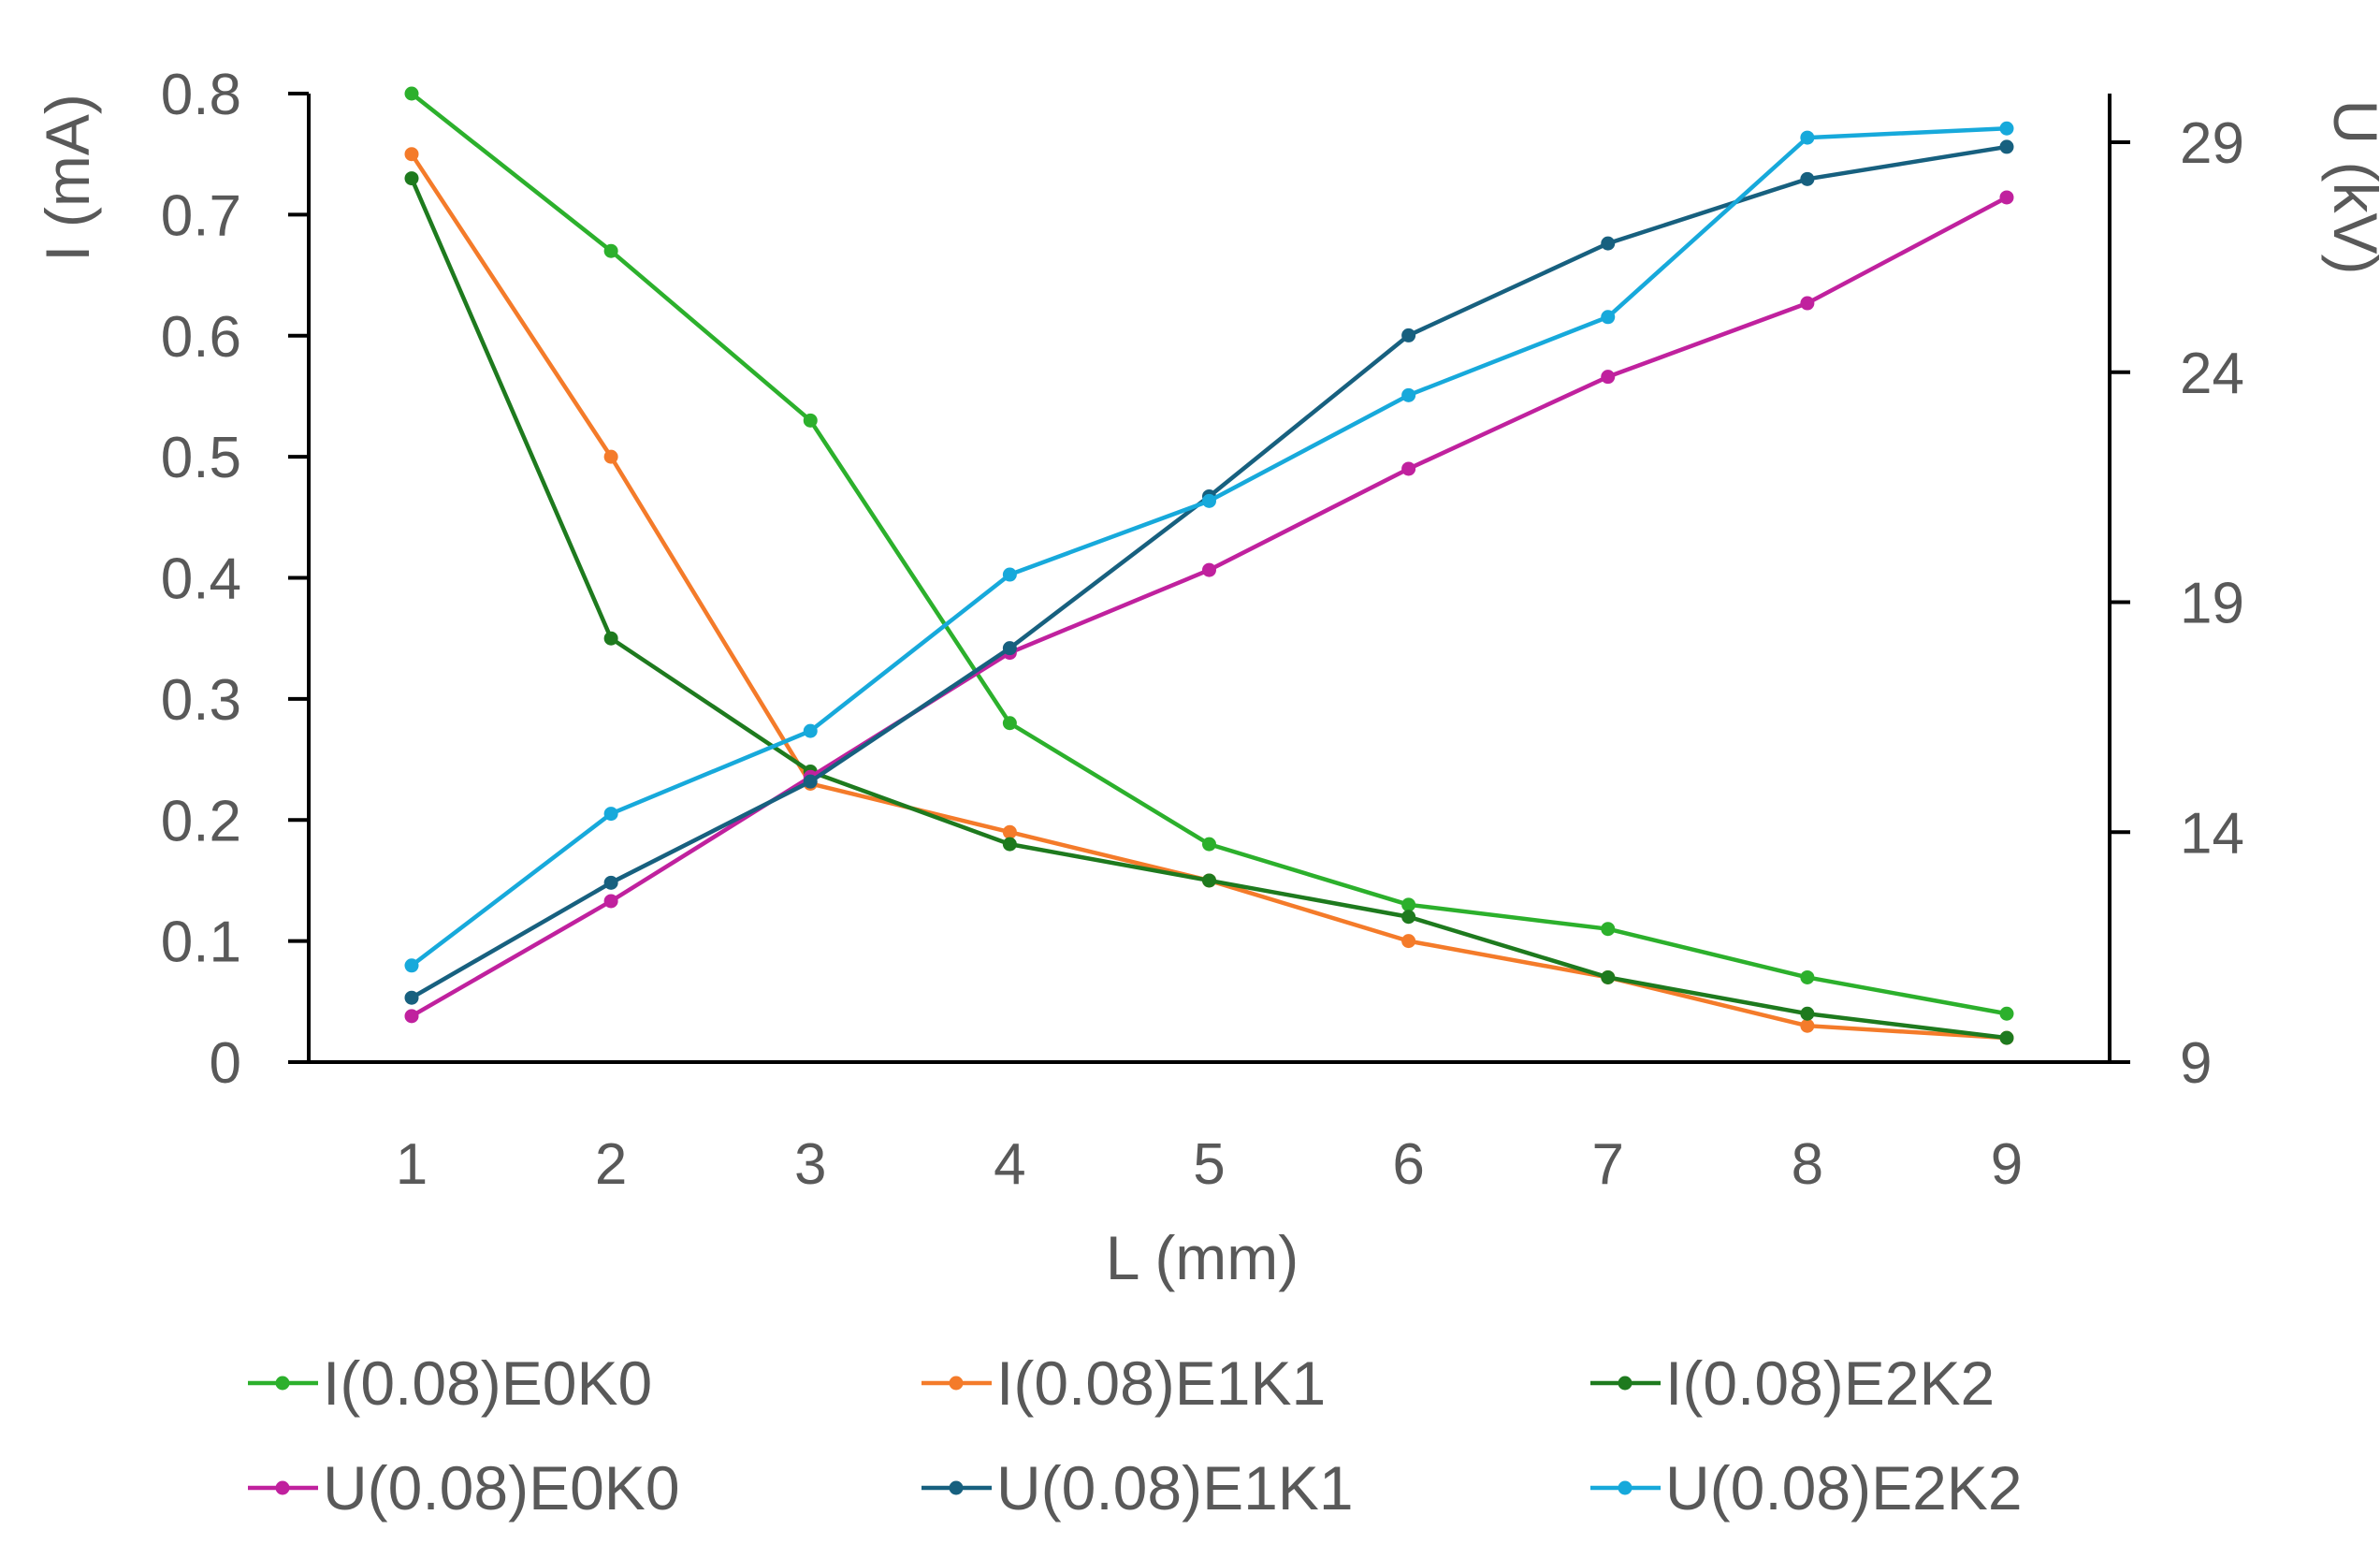 This screenshot has height=1559, width=2380. I want to click on right-tick-label: 19, so click(2212, 604).